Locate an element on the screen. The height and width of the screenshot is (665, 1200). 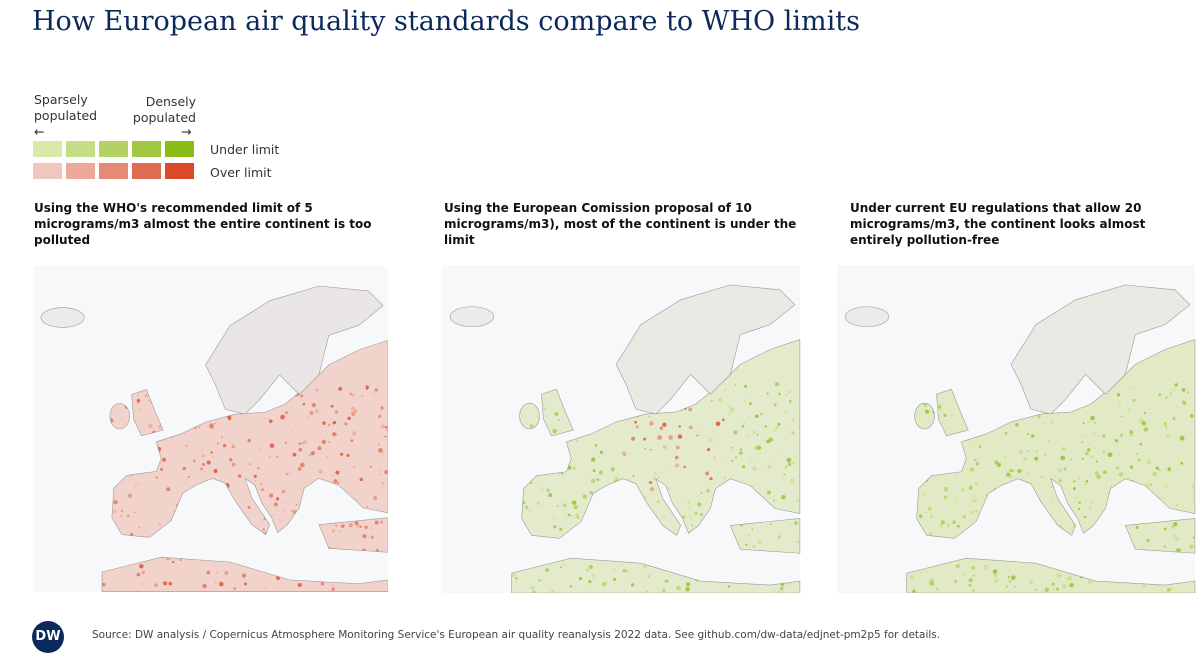
land is located at coordinates (119, 416).